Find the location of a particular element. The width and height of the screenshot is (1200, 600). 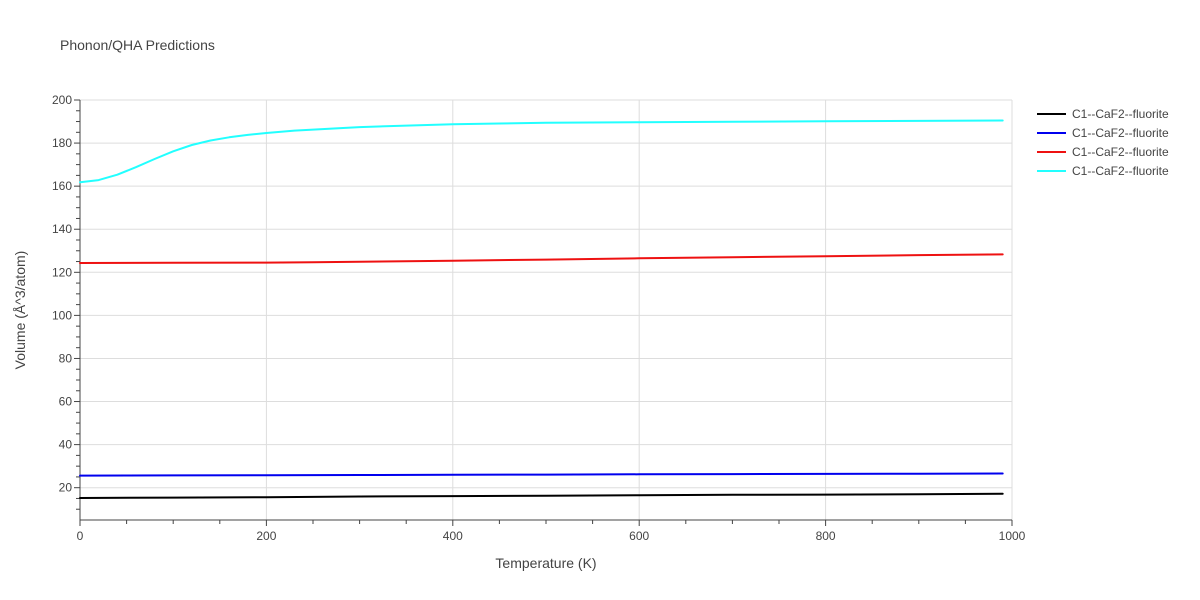

x-tick-label: 0 is located at coordinates (80, 536).